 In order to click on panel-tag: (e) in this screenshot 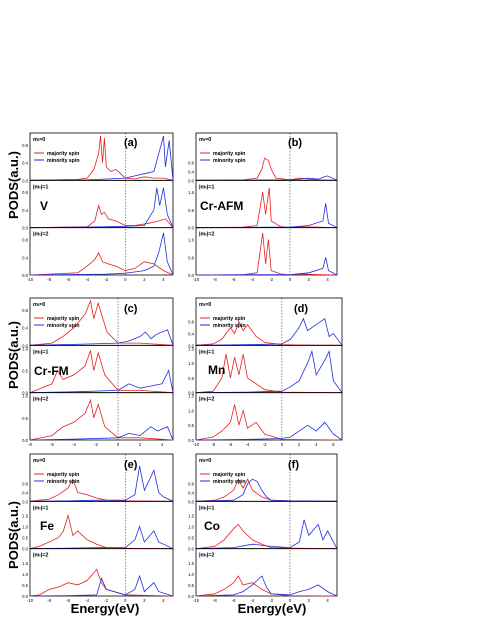, I will do `click(131, 465)`.